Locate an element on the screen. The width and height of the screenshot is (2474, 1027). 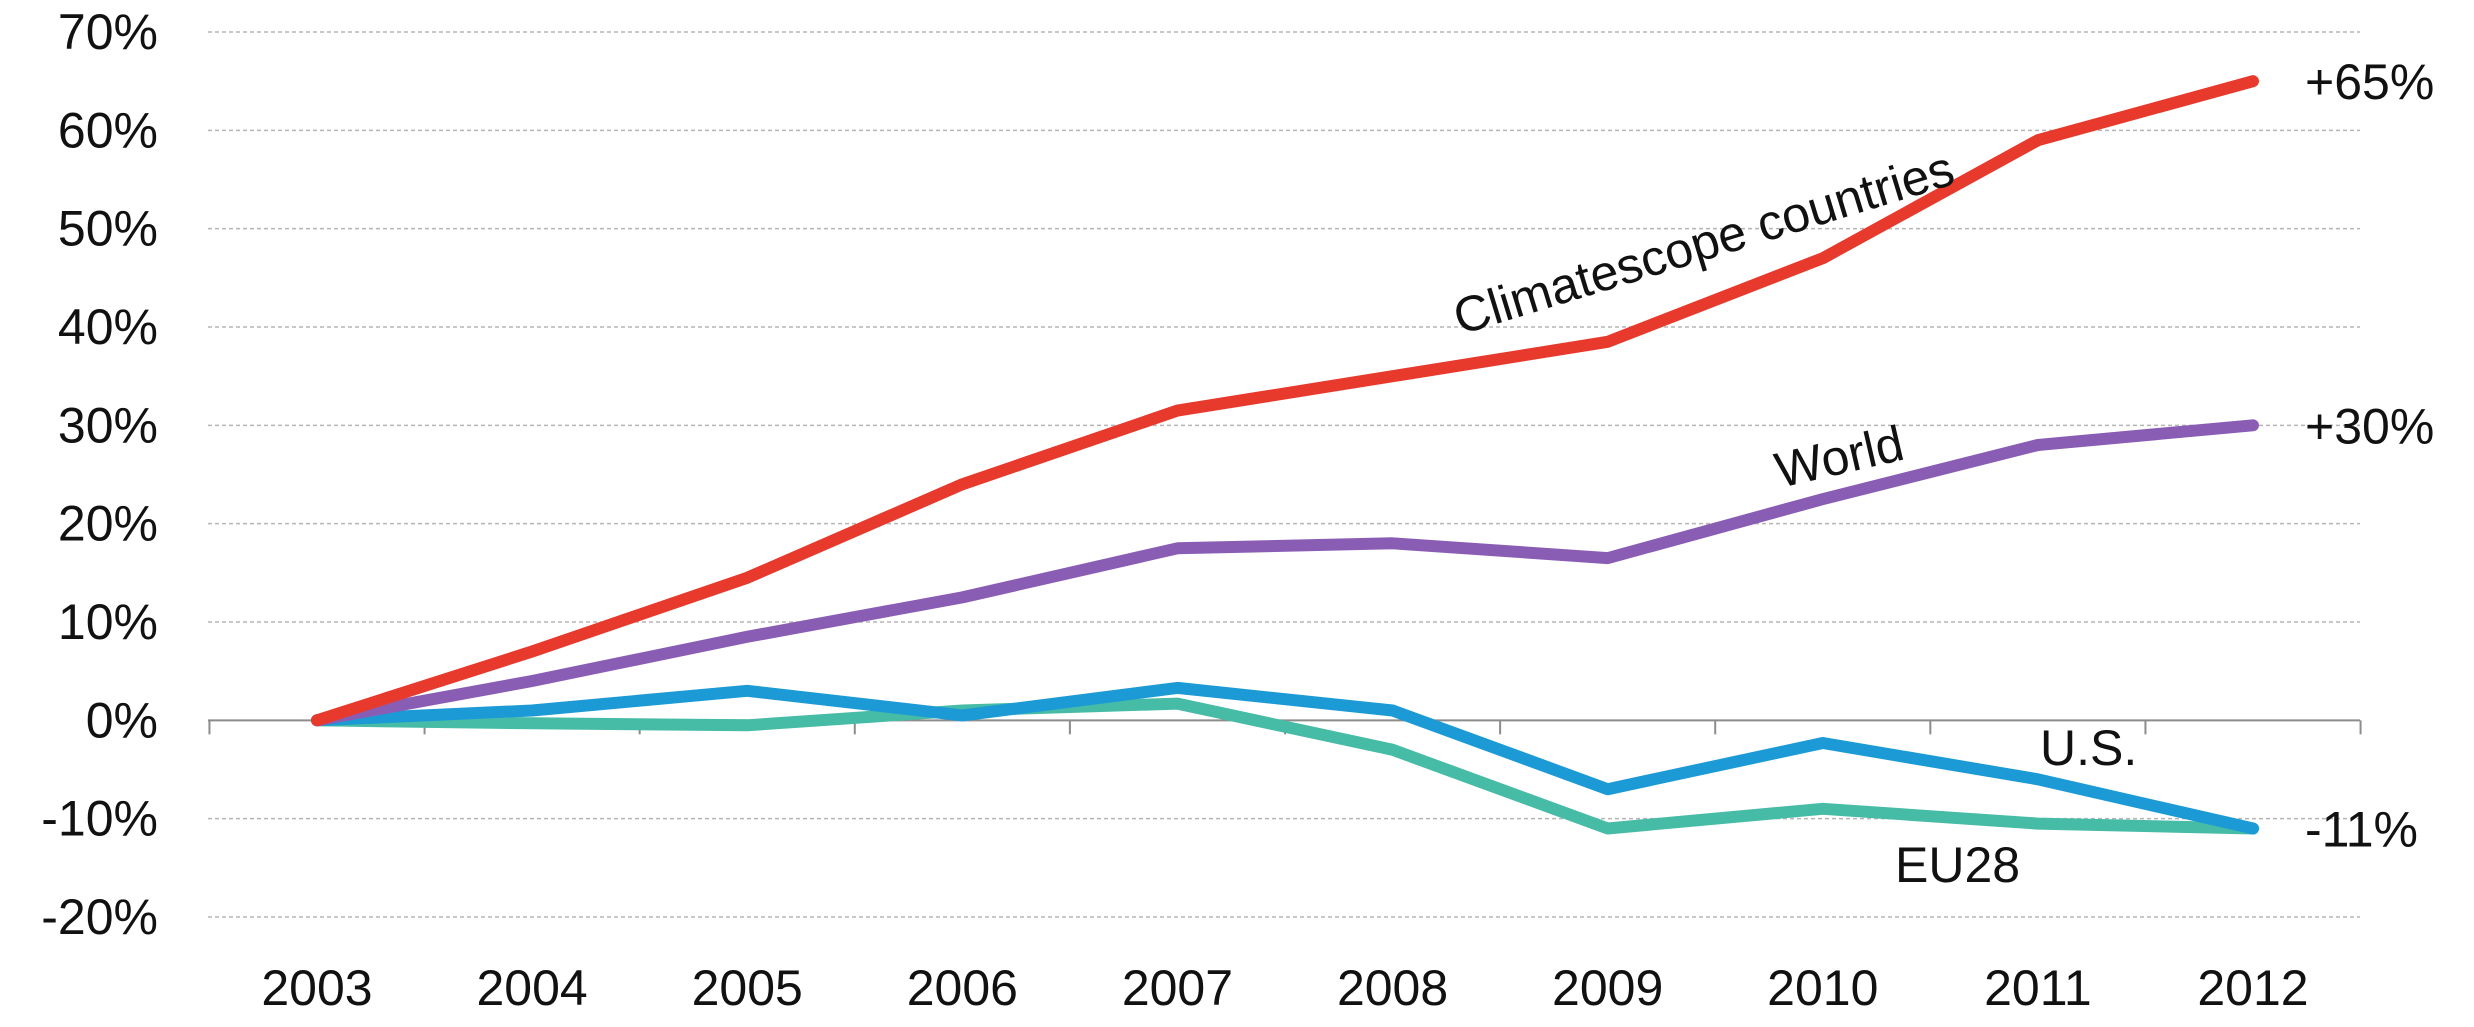
y-tick-label: 30% is located at coordinates (108, 425).